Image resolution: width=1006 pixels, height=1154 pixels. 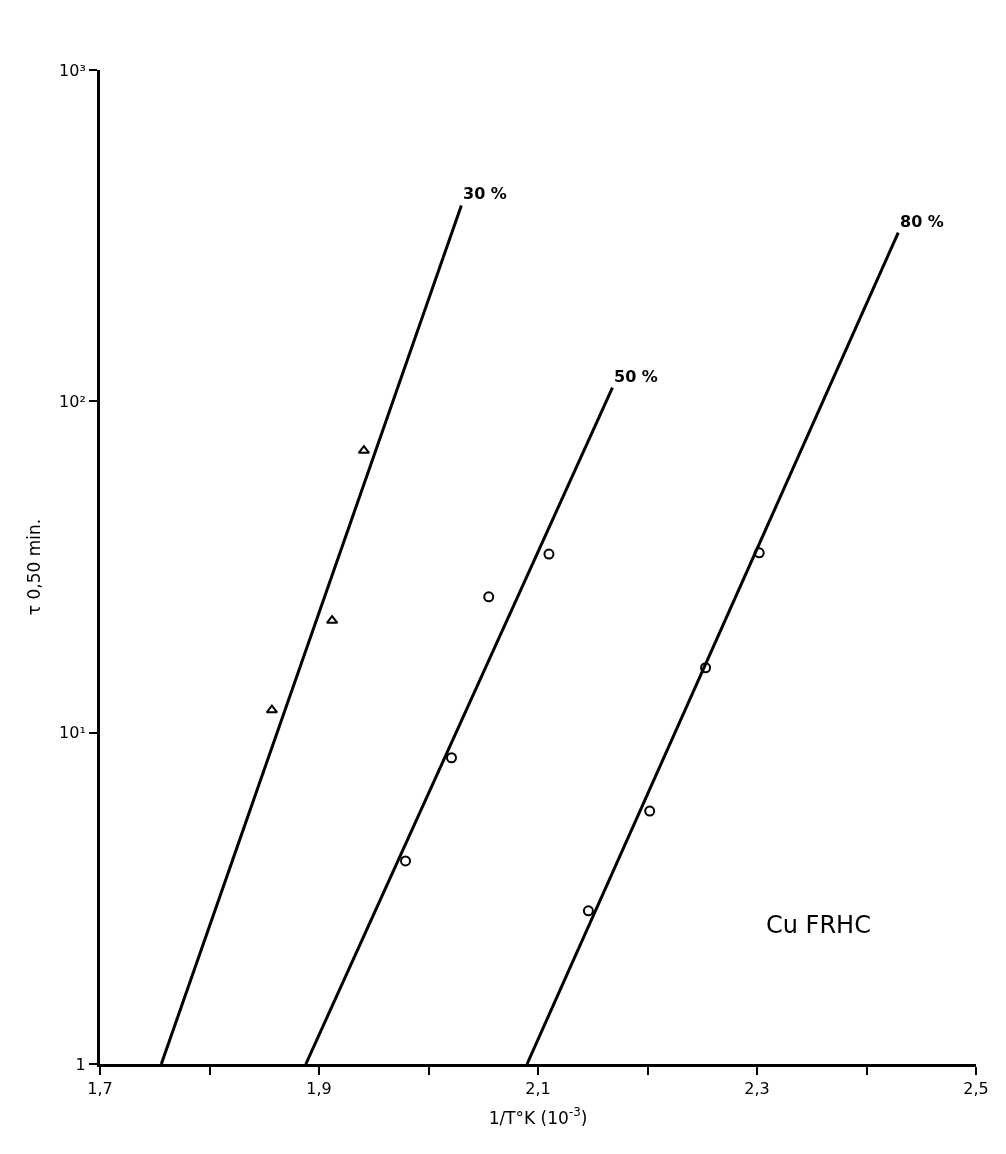 I want to click on annotation: 30 %, so click(x=485, y=193).